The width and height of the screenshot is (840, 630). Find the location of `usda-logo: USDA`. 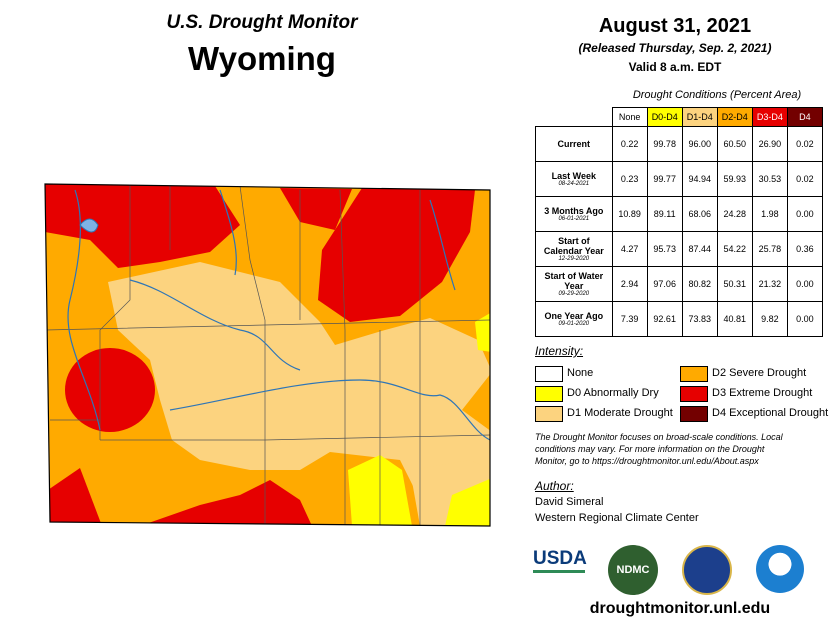

usda-logo: USDA is located at coordinates (560, 560).